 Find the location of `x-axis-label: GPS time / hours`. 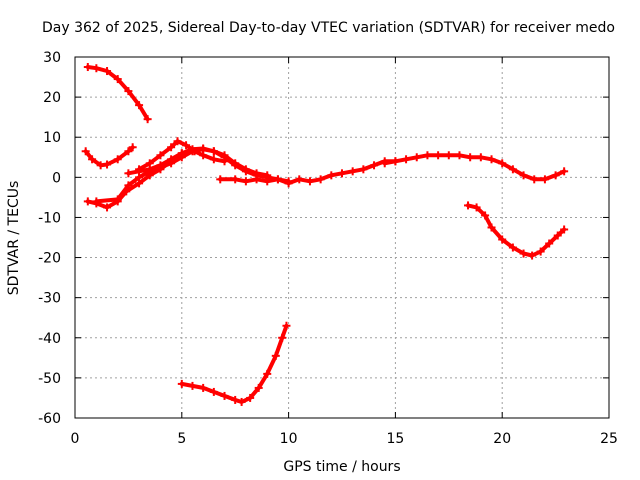

x-axis-label: GPS time / hours is located at coordinates (341, 467).